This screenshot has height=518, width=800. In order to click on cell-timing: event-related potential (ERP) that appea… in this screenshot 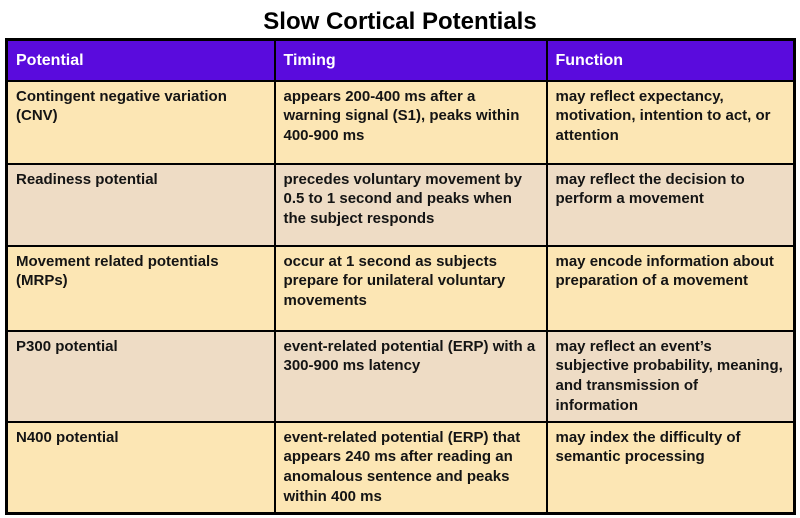, I will do `click(410, 467)`.